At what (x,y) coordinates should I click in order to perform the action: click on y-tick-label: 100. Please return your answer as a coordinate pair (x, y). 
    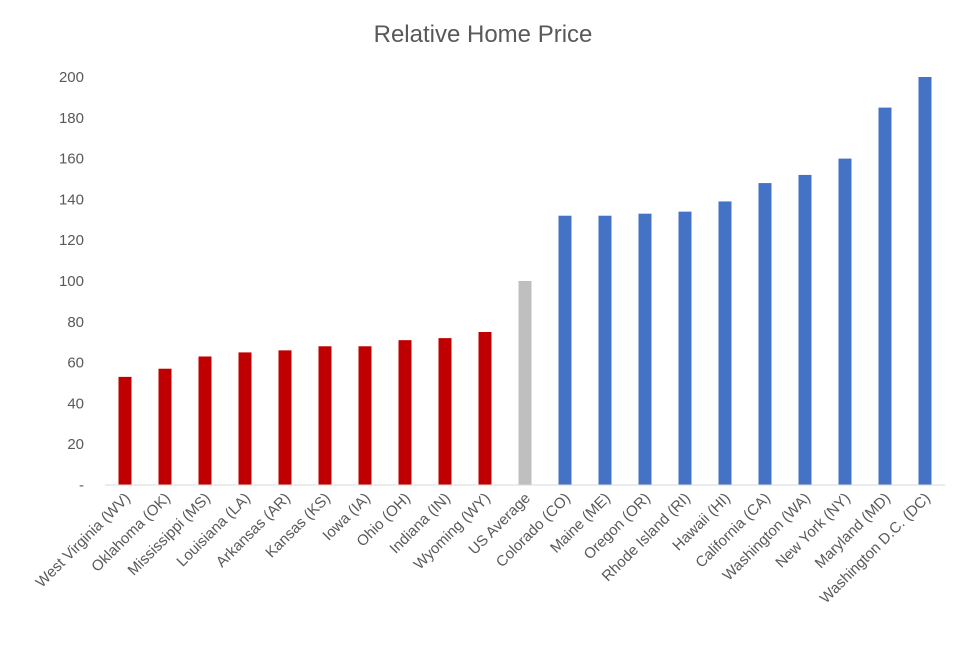
    Looking at the image, I should click on (71, 281).